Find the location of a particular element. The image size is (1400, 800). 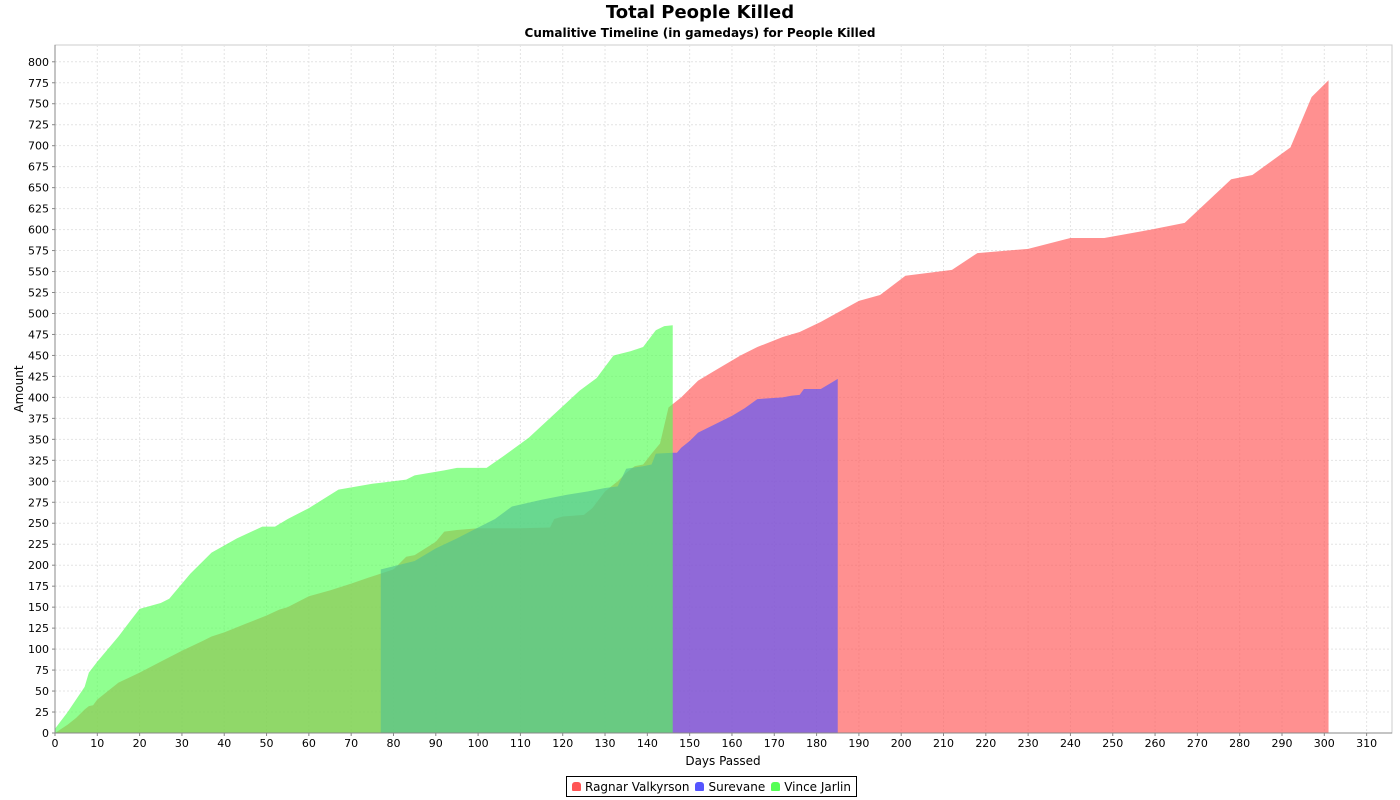

y-tick-label-4: 100 is located at coordinates (38, 649).